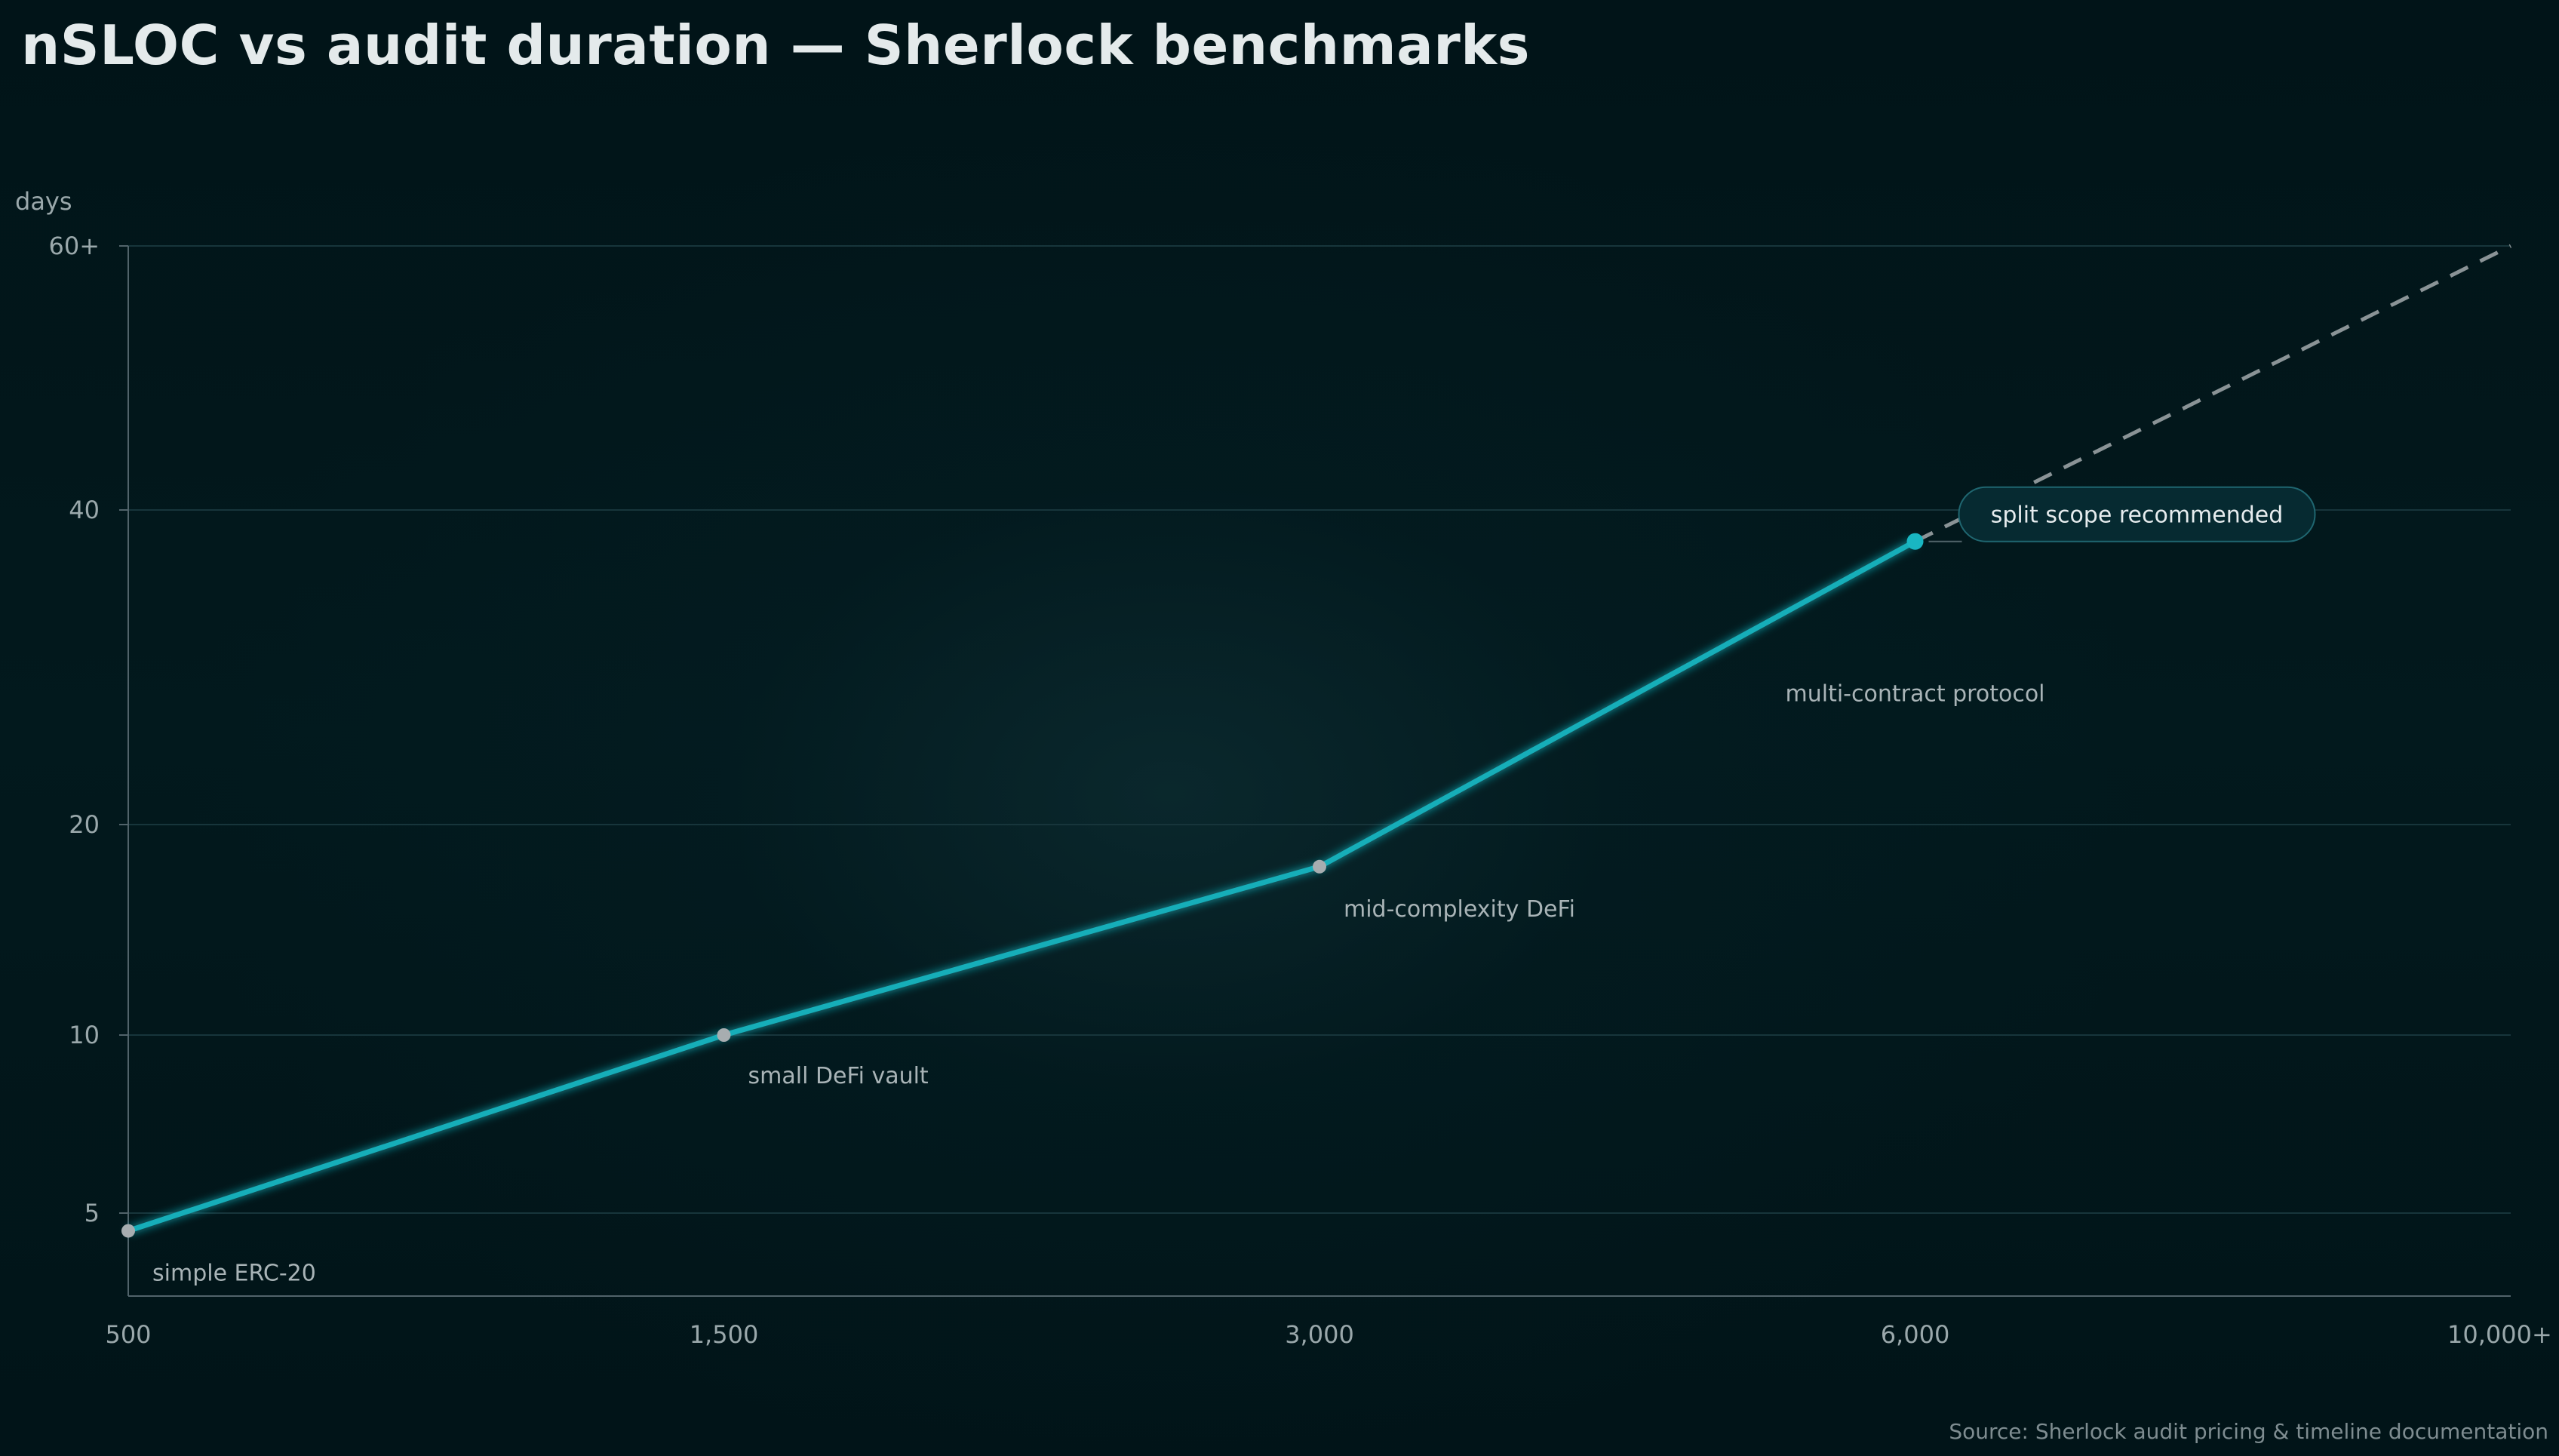 This screenshot has height=1456, width=2559. What do you see at coordinates (74, 246) in the screenshot?
I see `y-tick-label-4: 60+` at bounding box center [74, 246].